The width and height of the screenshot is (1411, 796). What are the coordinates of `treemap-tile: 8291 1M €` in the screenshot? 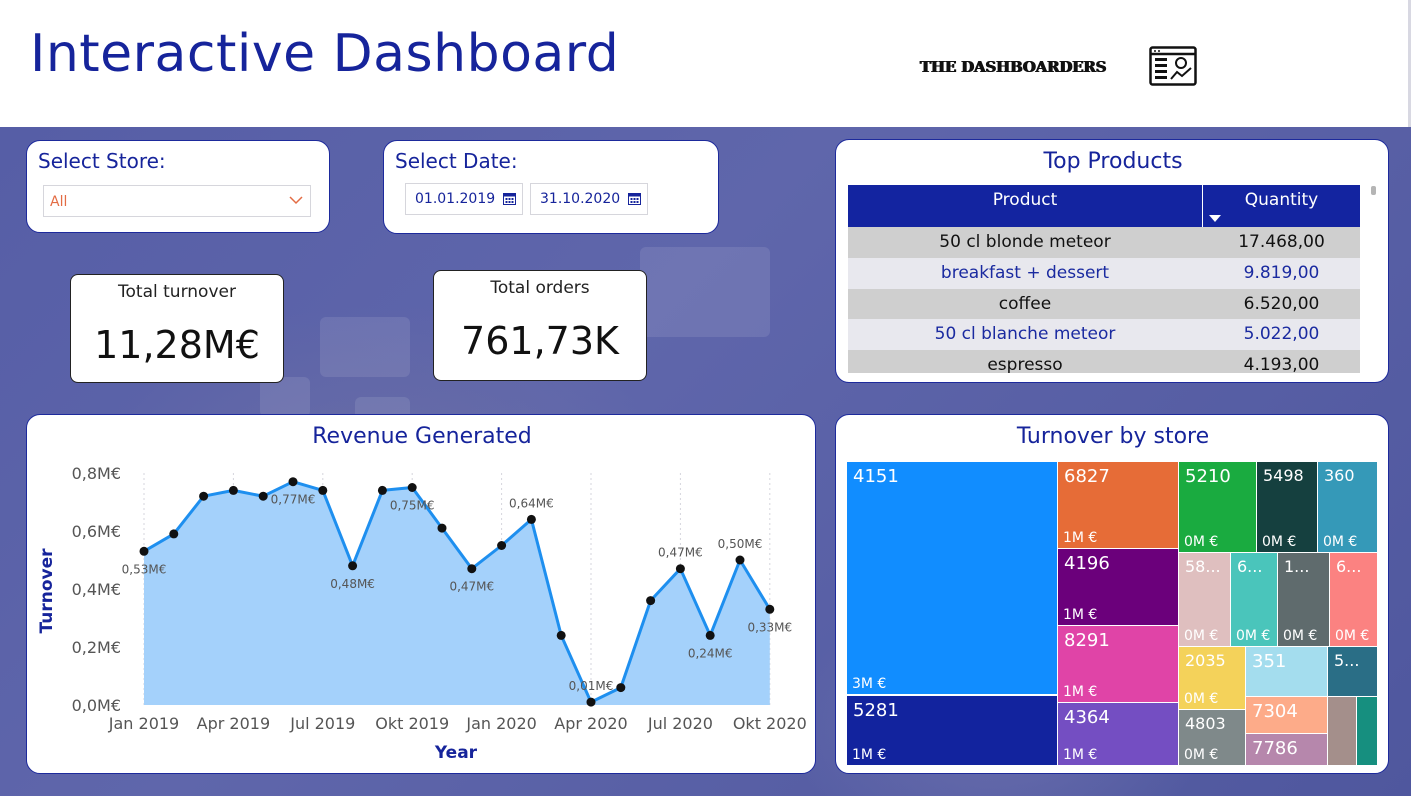 It's located at (1118, 664).